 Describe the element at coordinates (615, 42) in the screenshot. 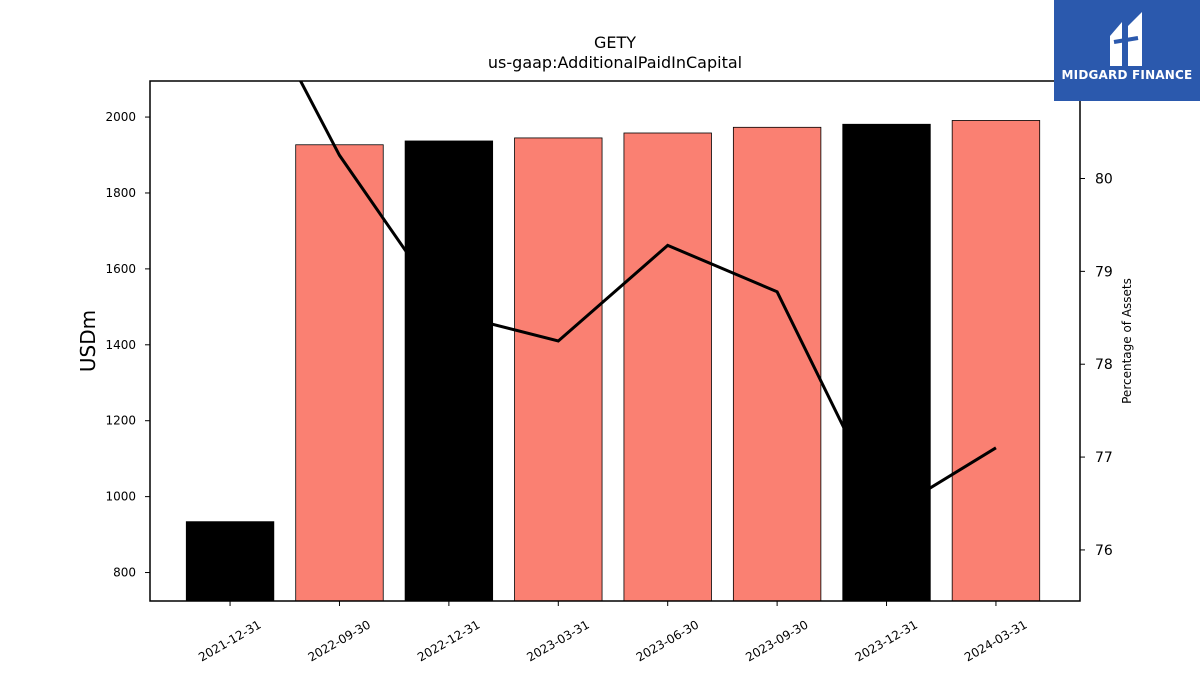

I see `chart-title: GETY` at that location.